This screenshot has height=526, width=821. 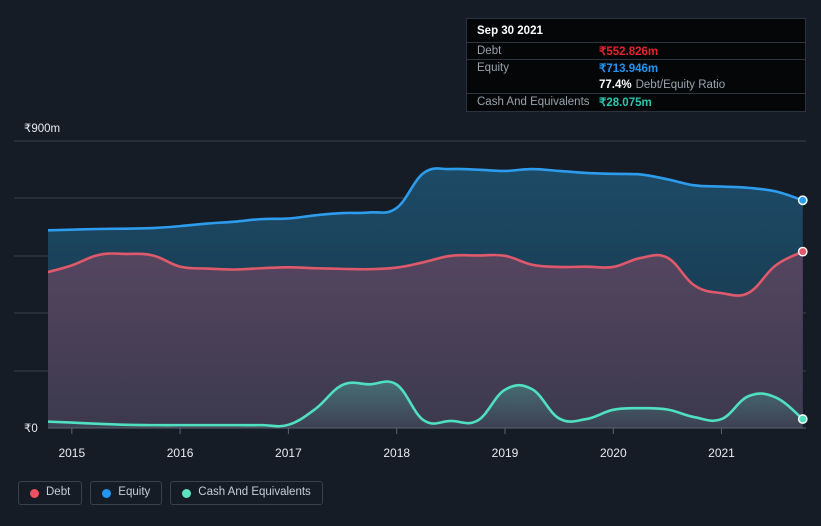 What do you see at coordinates (802, 309) in the screenshot?
I see `series-endpoint-markers` at bounding box center [802, 309].